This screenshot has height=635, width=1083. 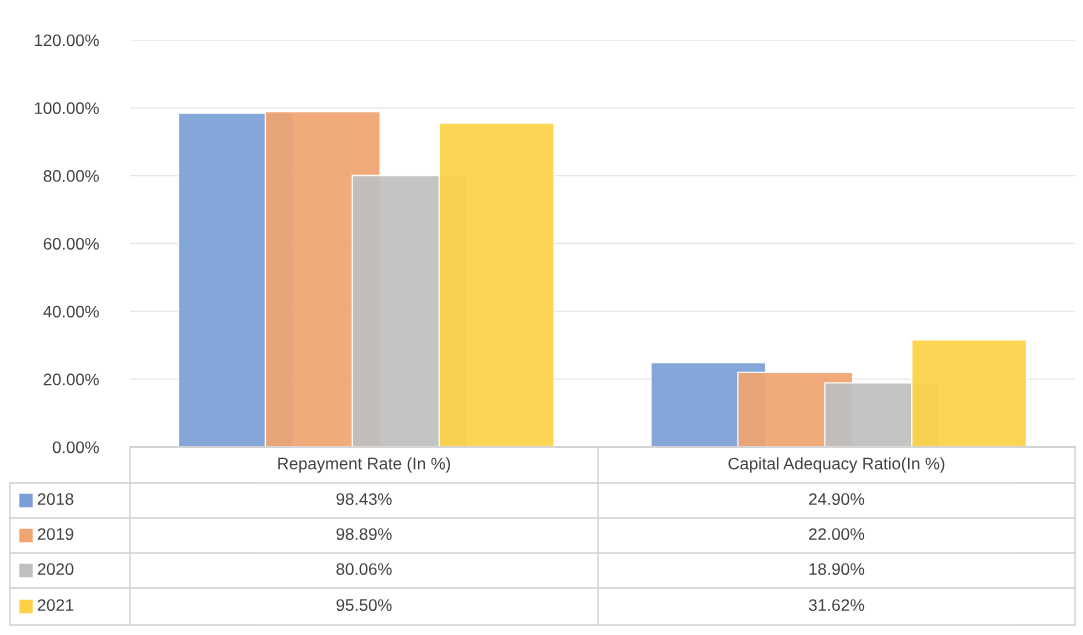 What do you see at coordinates (55, 534) in the screenshot?
I see `legend-label: 2019` at bounding box center [55, 534].